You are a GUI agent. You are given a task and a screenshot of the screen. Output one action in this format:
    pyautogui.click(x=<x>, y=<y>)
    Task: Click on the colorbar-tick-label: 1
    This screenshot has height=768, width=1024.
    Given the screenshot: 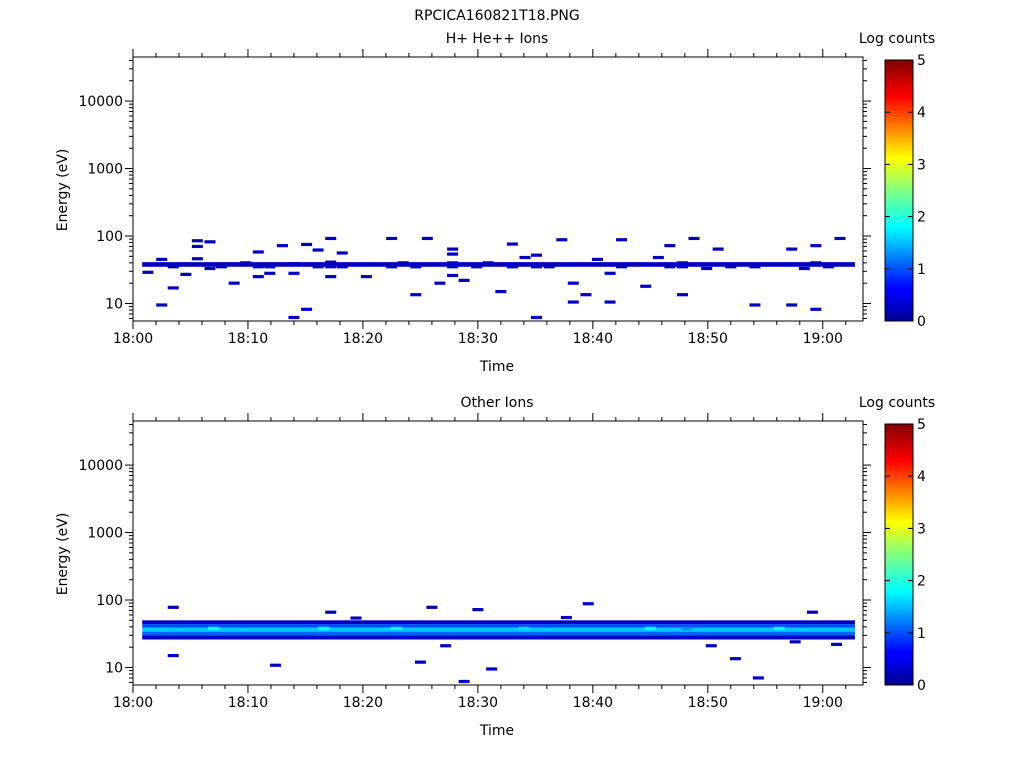 What is the action you would take?
    pyautogui.click(x=921, y=634)
    